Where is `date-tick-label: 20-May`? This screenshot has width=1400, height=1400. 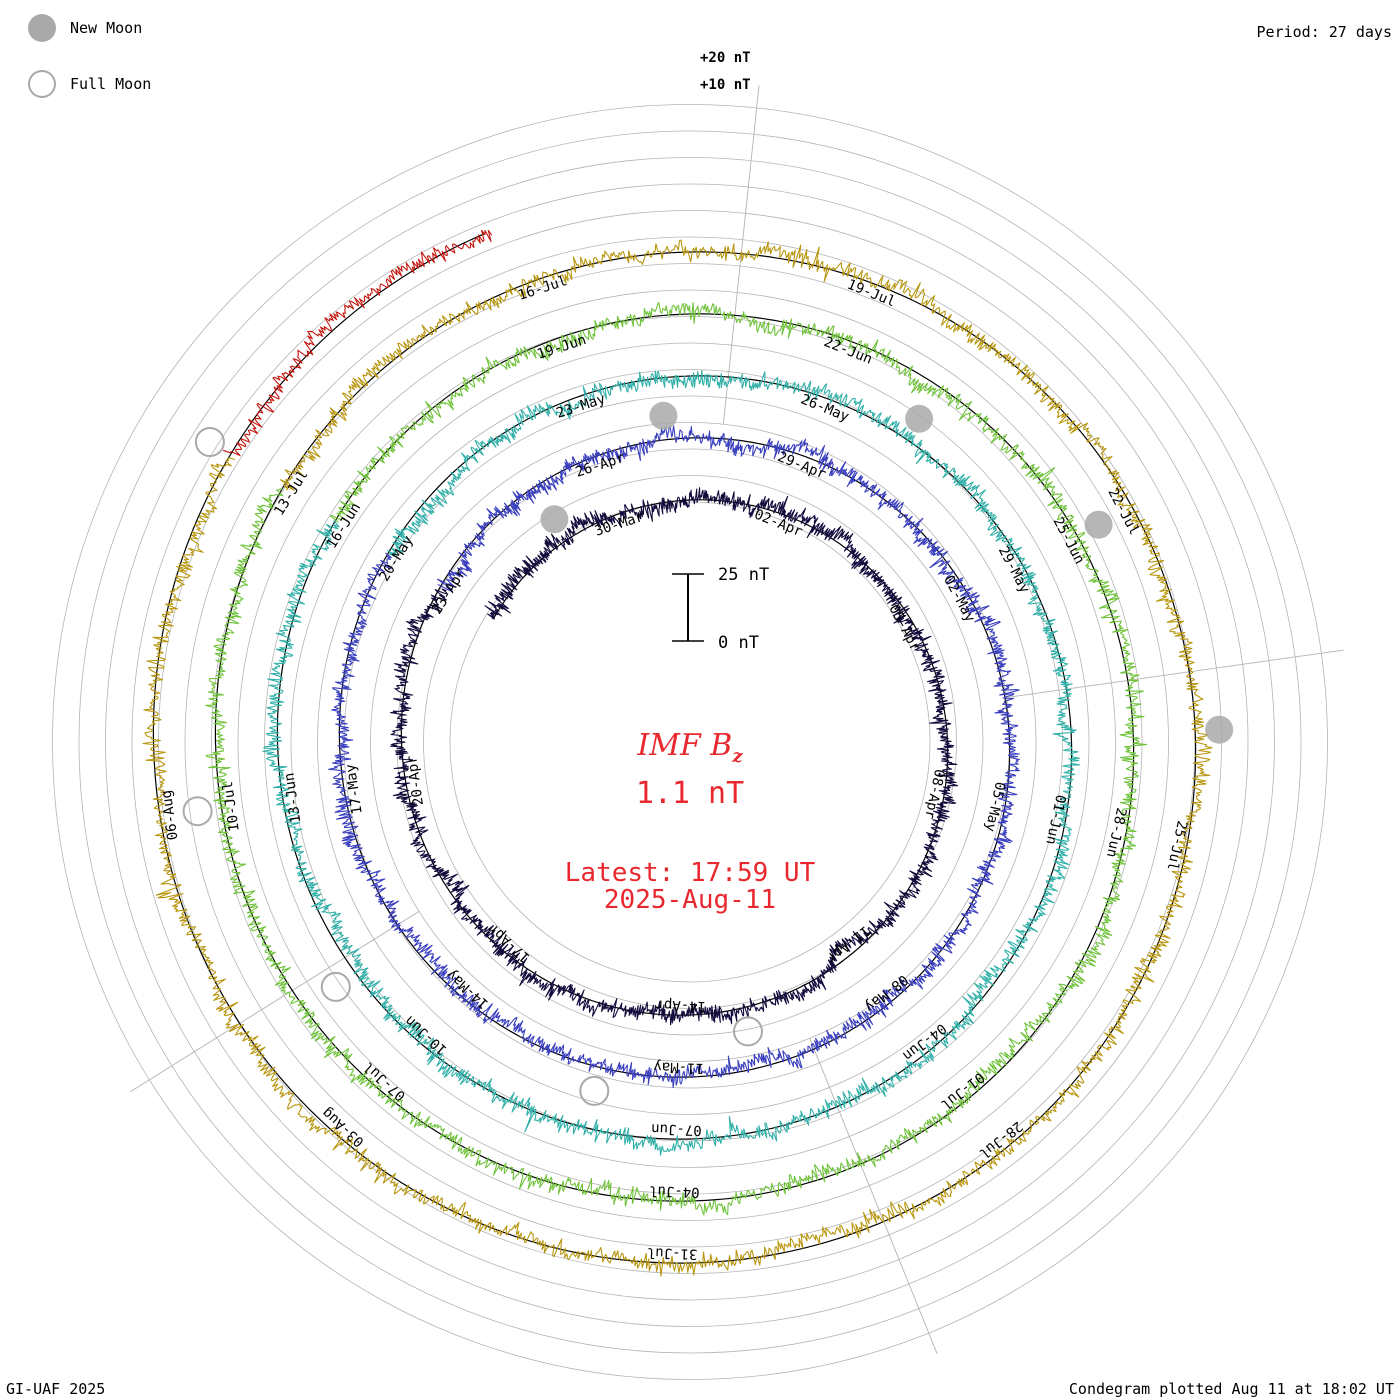
date-tick-label: 20-May is located at coordinates (396, 558).